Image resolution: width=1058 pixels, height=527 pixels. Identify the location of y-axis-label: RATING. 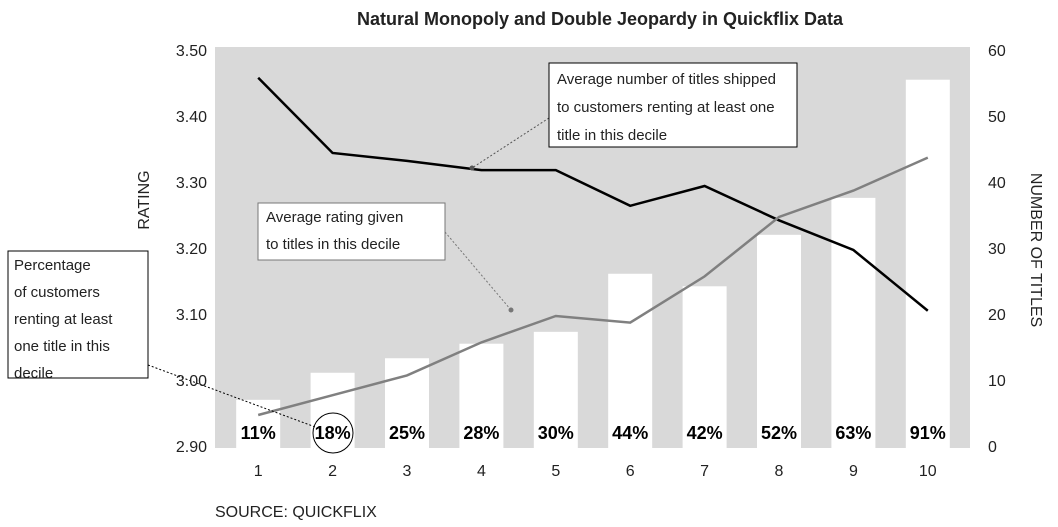
(144, 199).